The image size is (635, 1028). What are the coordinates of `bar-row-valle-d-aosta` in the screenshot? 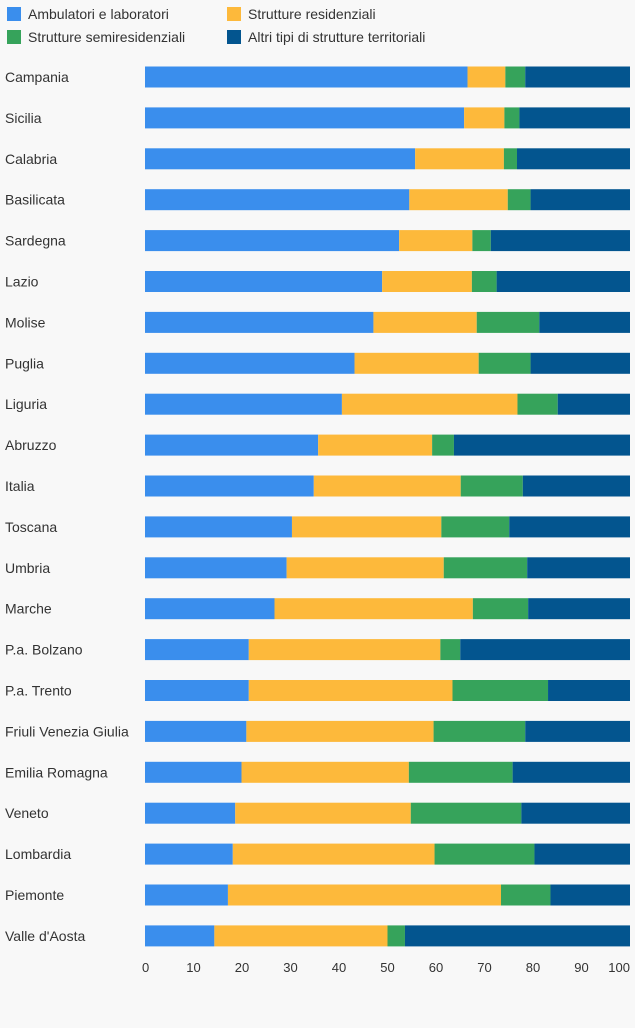 It's located at (387, 936).